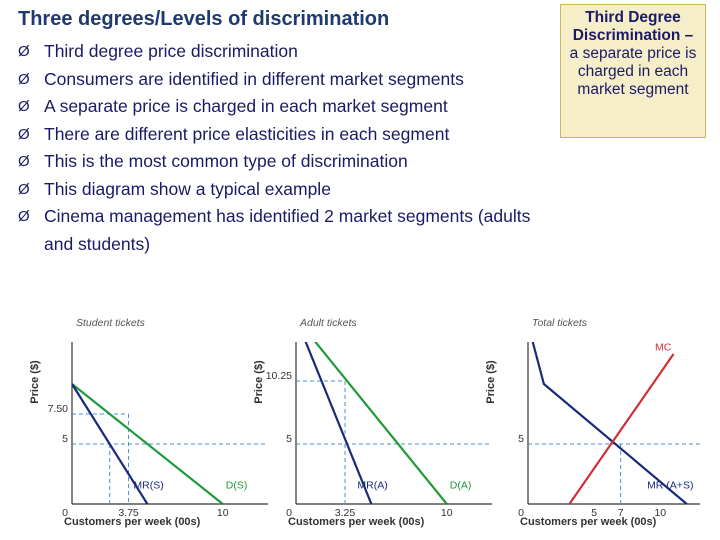  What do you see at coordinates (111, 323) in the screenshot?
I see `chart-title: Student tickets` at bounding box center [111, 323].